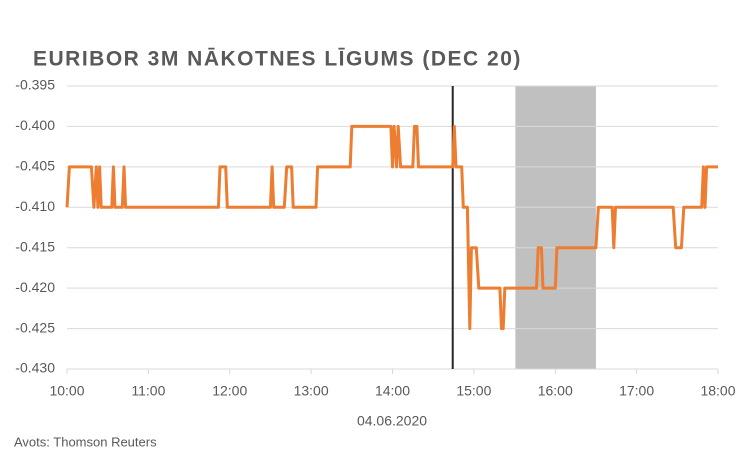  What do you see at coordinates (35, 166) in the screenshot?
I see `y-tick-label: -0.405` at bounding box center [35, 166].